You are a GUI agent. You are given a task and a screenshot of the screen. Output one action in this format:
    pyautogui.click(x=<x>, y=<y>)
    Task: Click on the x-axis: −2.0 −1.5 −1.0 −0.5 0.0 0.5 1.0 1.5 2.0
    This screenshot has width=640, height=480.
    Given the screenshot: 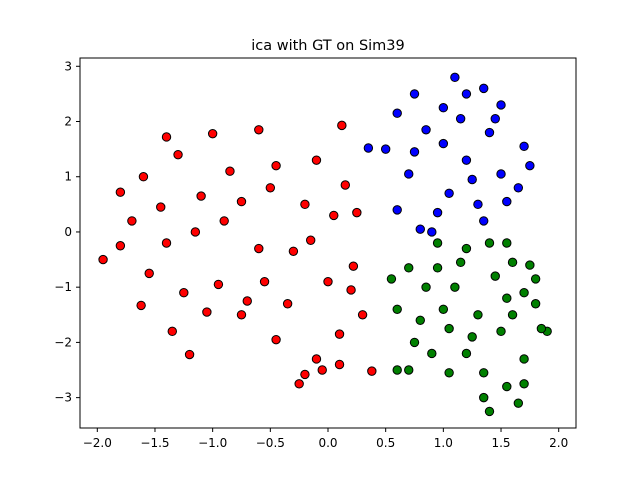 What is the action you would take?
    pyautogui.click(x=325, y=439)
    